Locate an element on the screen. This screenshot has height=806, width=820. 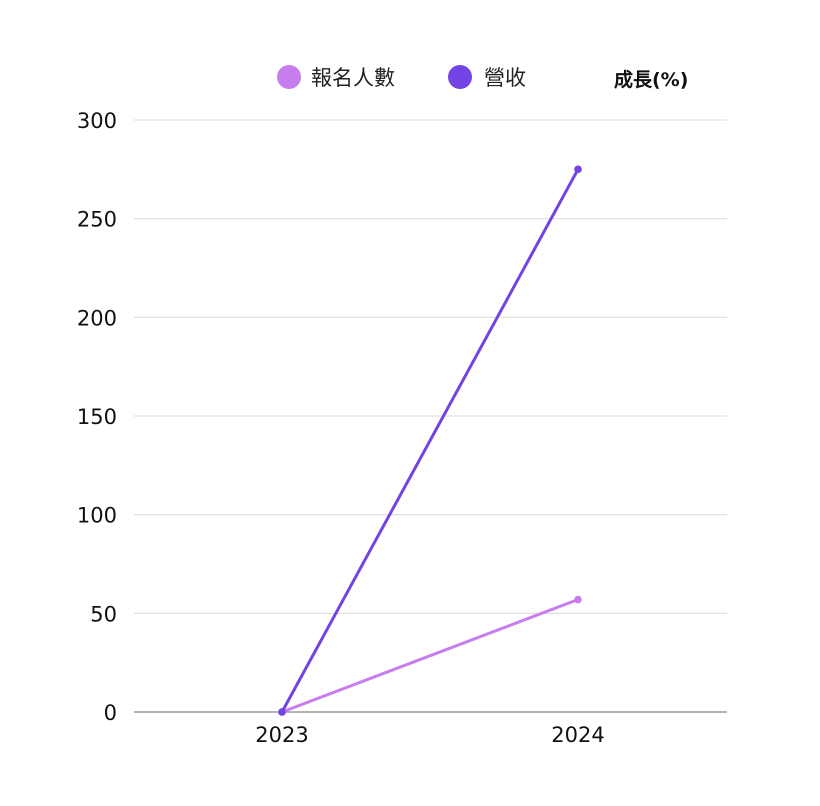
y-tick-label: 0 is located at coordinates (110, 713).